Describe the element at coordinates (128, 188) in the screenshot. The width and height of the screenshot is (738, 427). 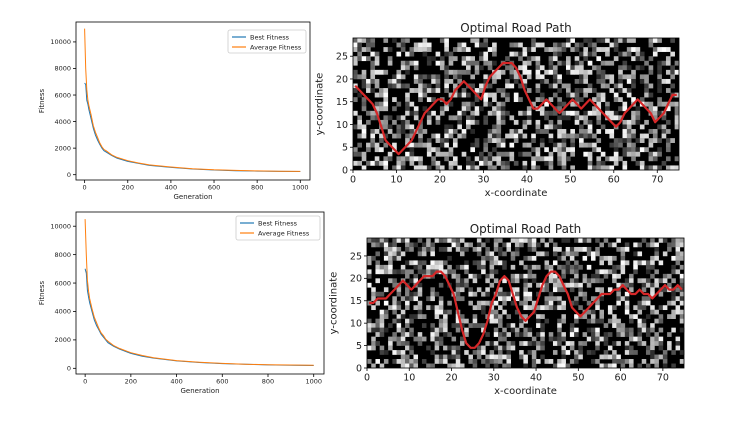
I see `x-tick-label: 200` at that location.